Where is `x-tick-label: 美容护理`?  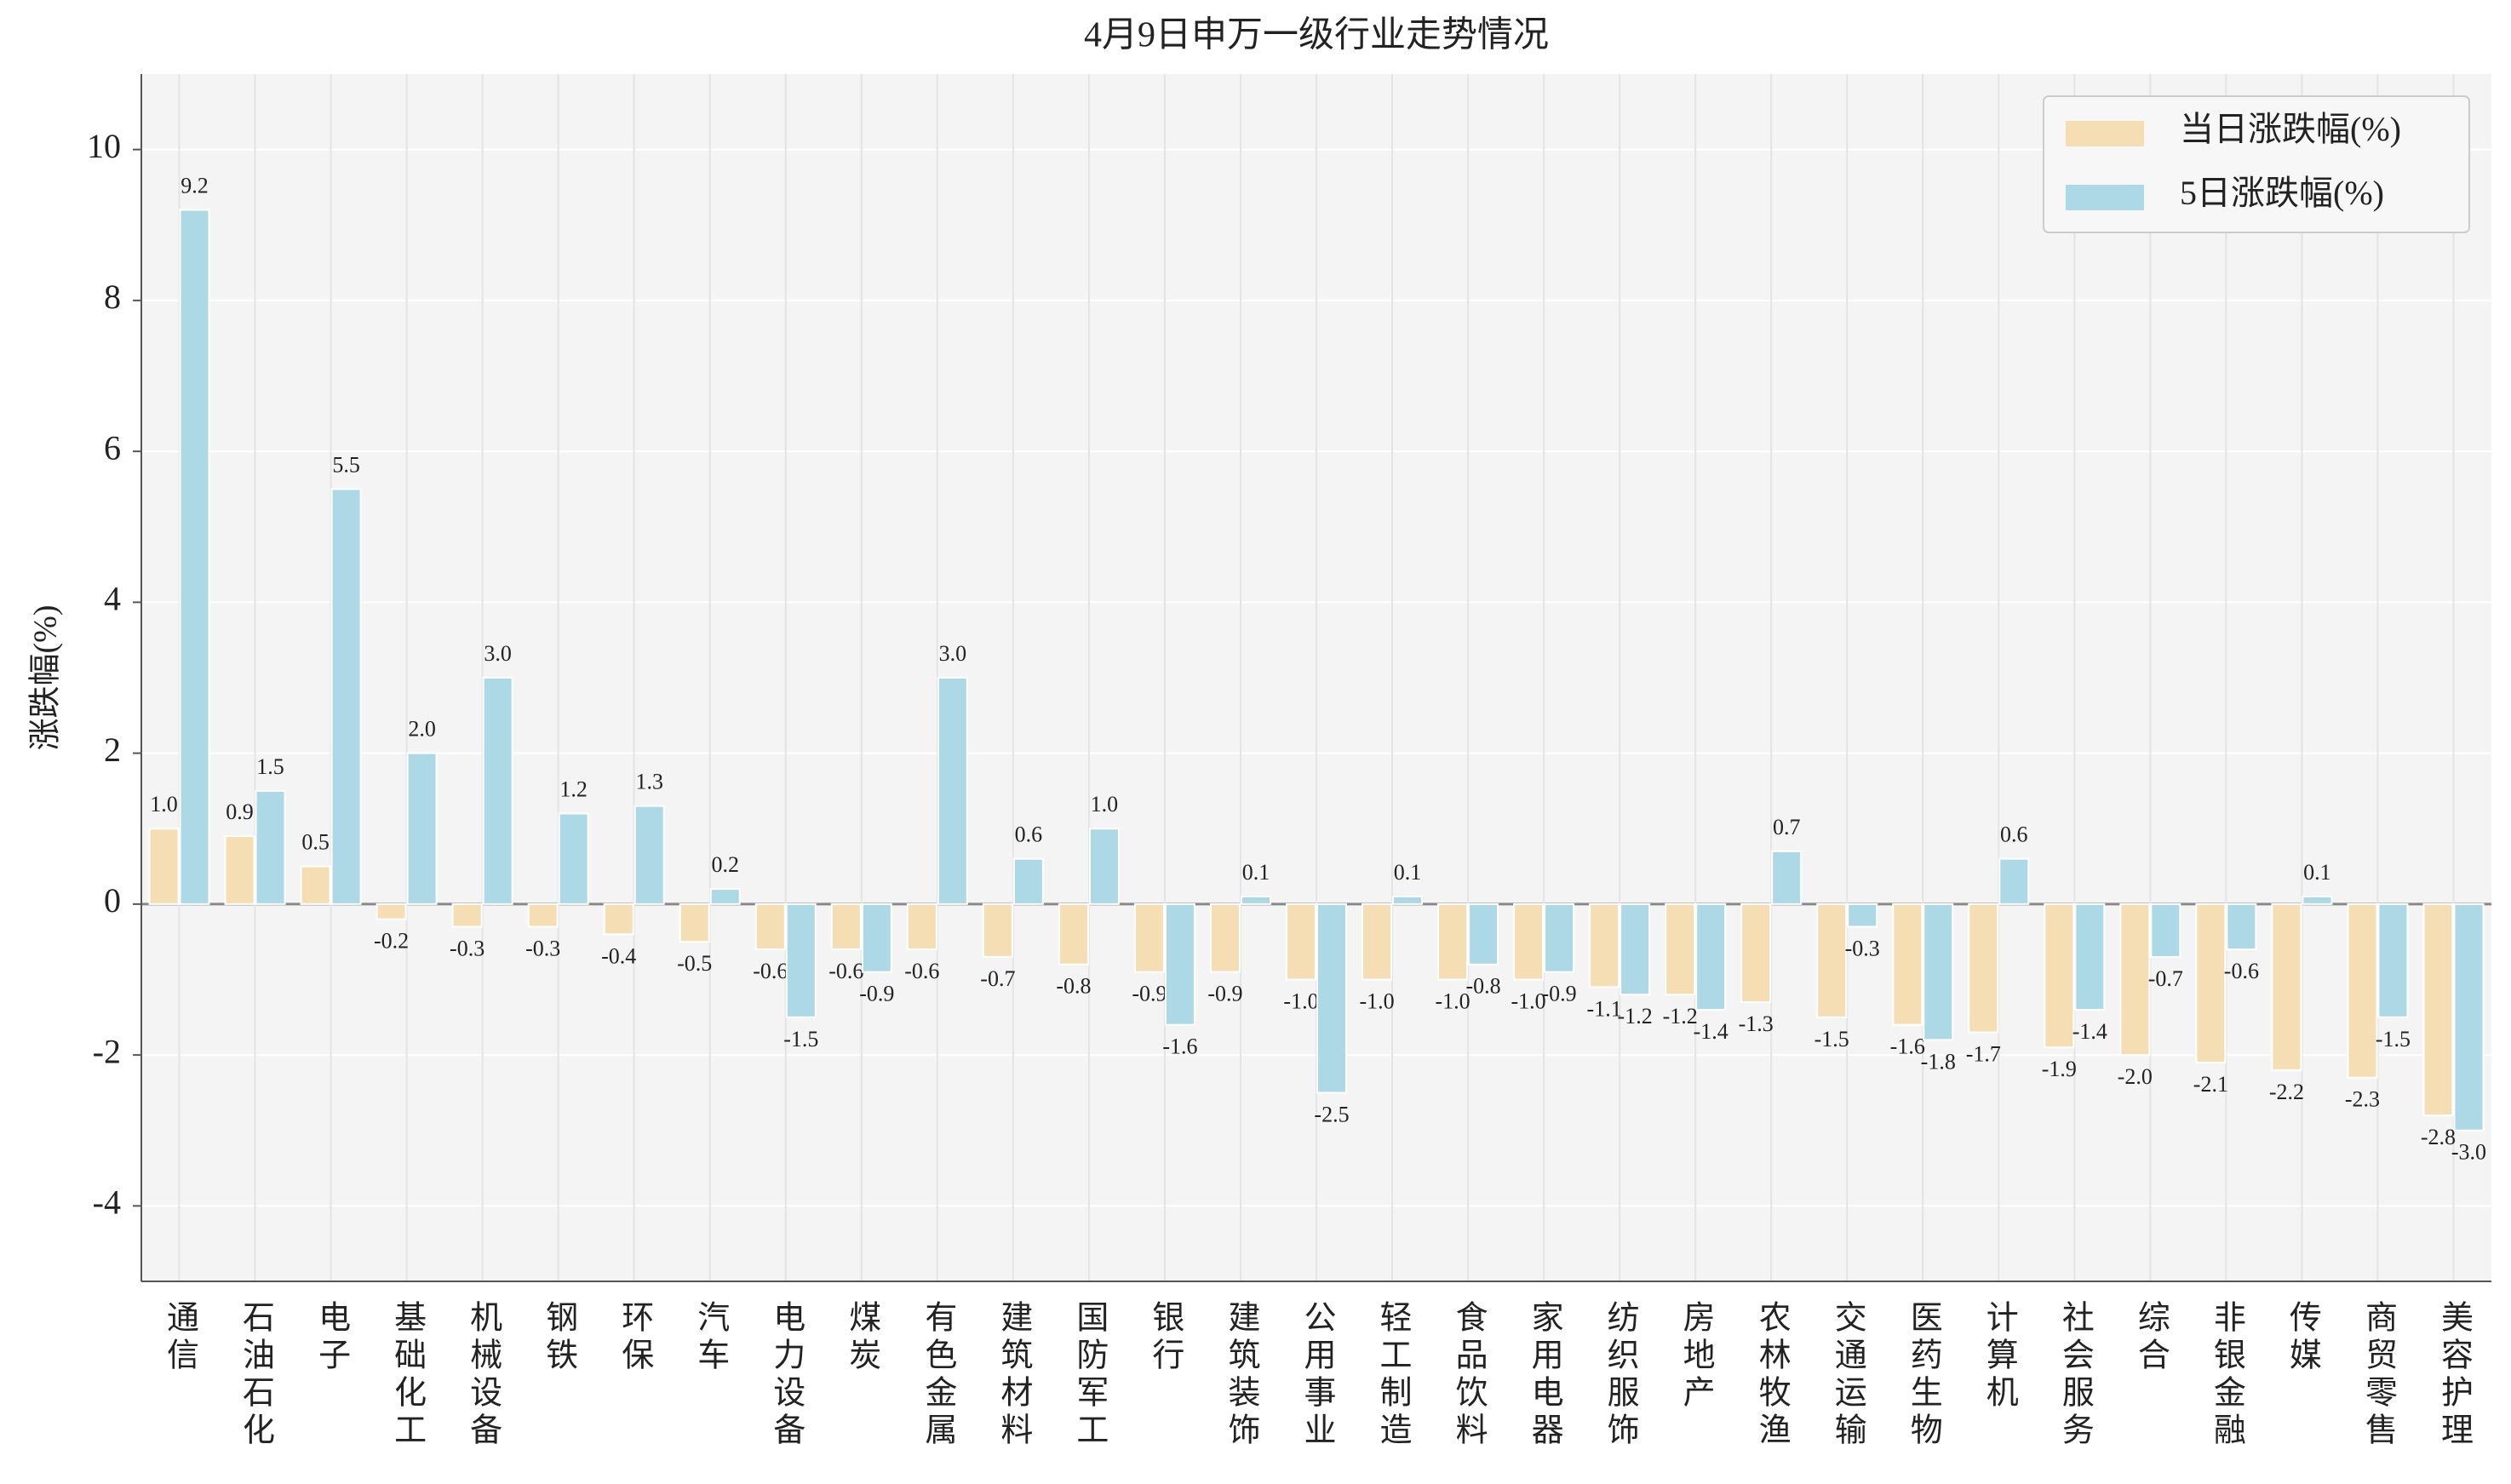
x-tick-label: 美容护理 is located at coordinates (2453, 1375).